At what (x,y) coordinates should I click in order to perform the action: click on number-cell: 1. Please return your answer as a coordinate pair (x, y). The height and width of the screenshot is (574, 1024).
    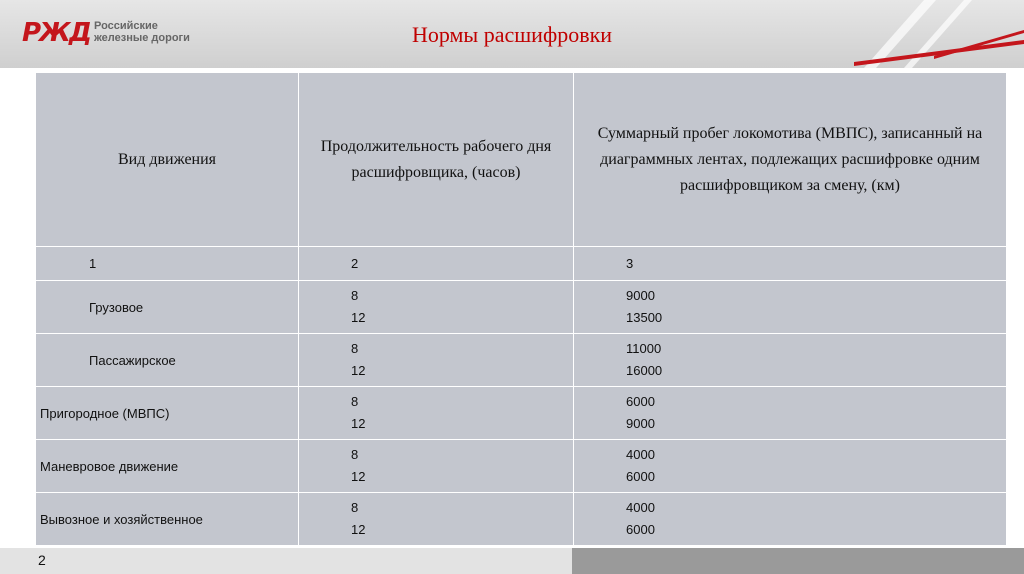
    Looking at the image, I should click on (167, 263).